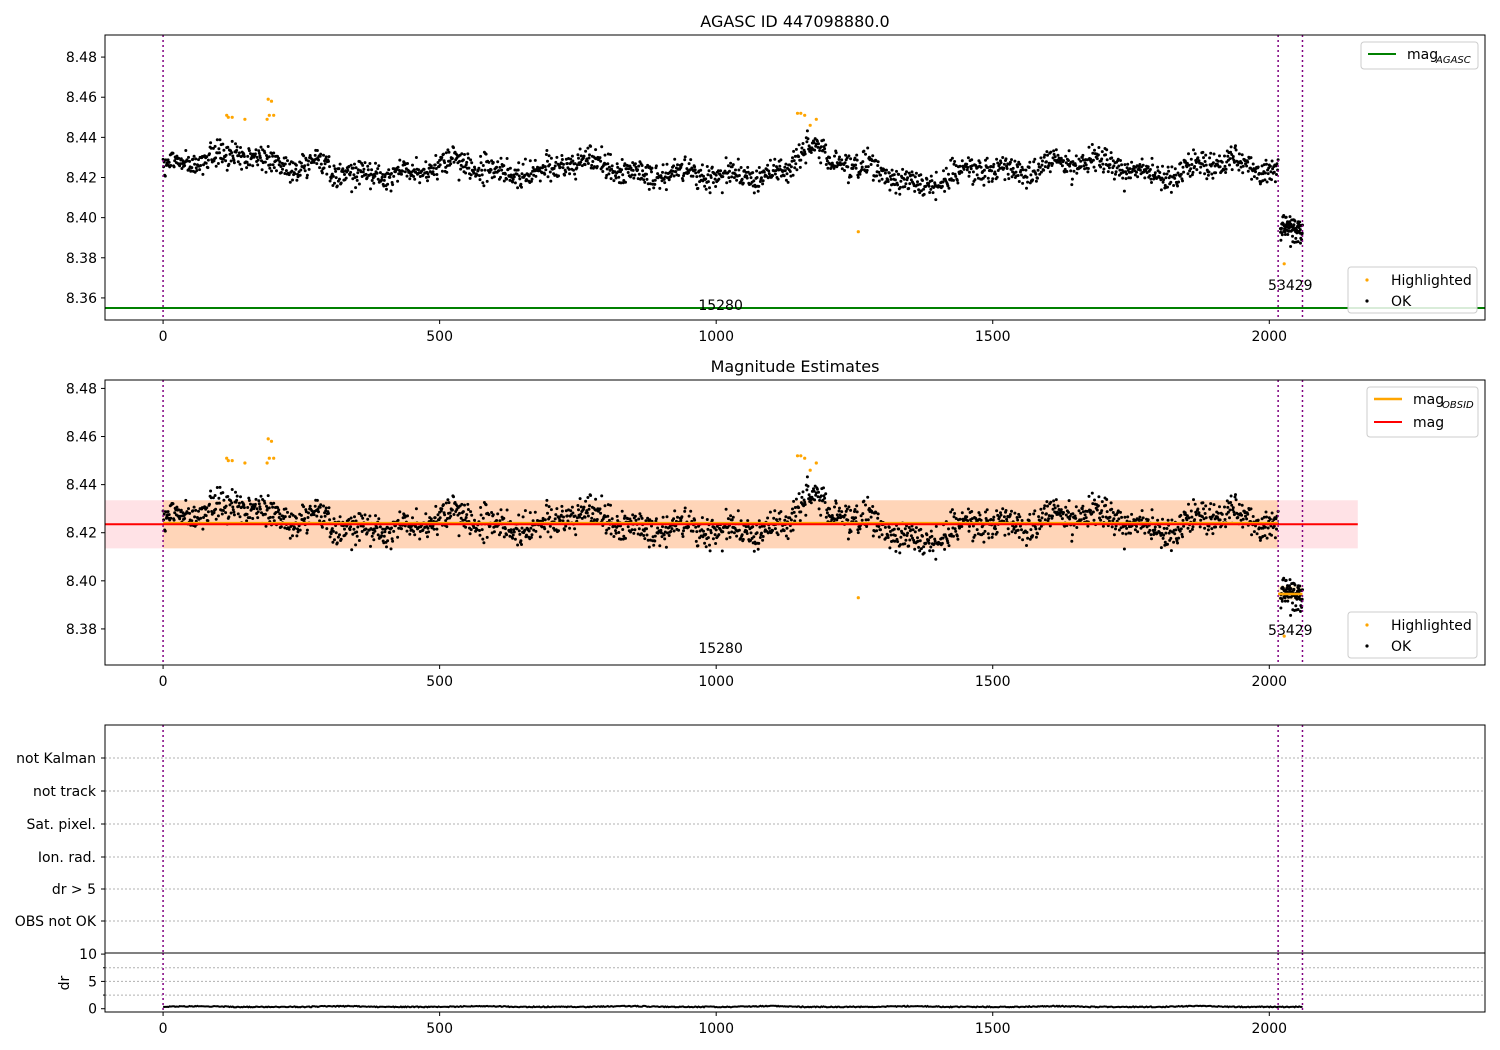 The image size is (1500, 1050). Describe the element at coordinates (65, 792) in the screenshot. I see `flag-row-label: not track` at that location.